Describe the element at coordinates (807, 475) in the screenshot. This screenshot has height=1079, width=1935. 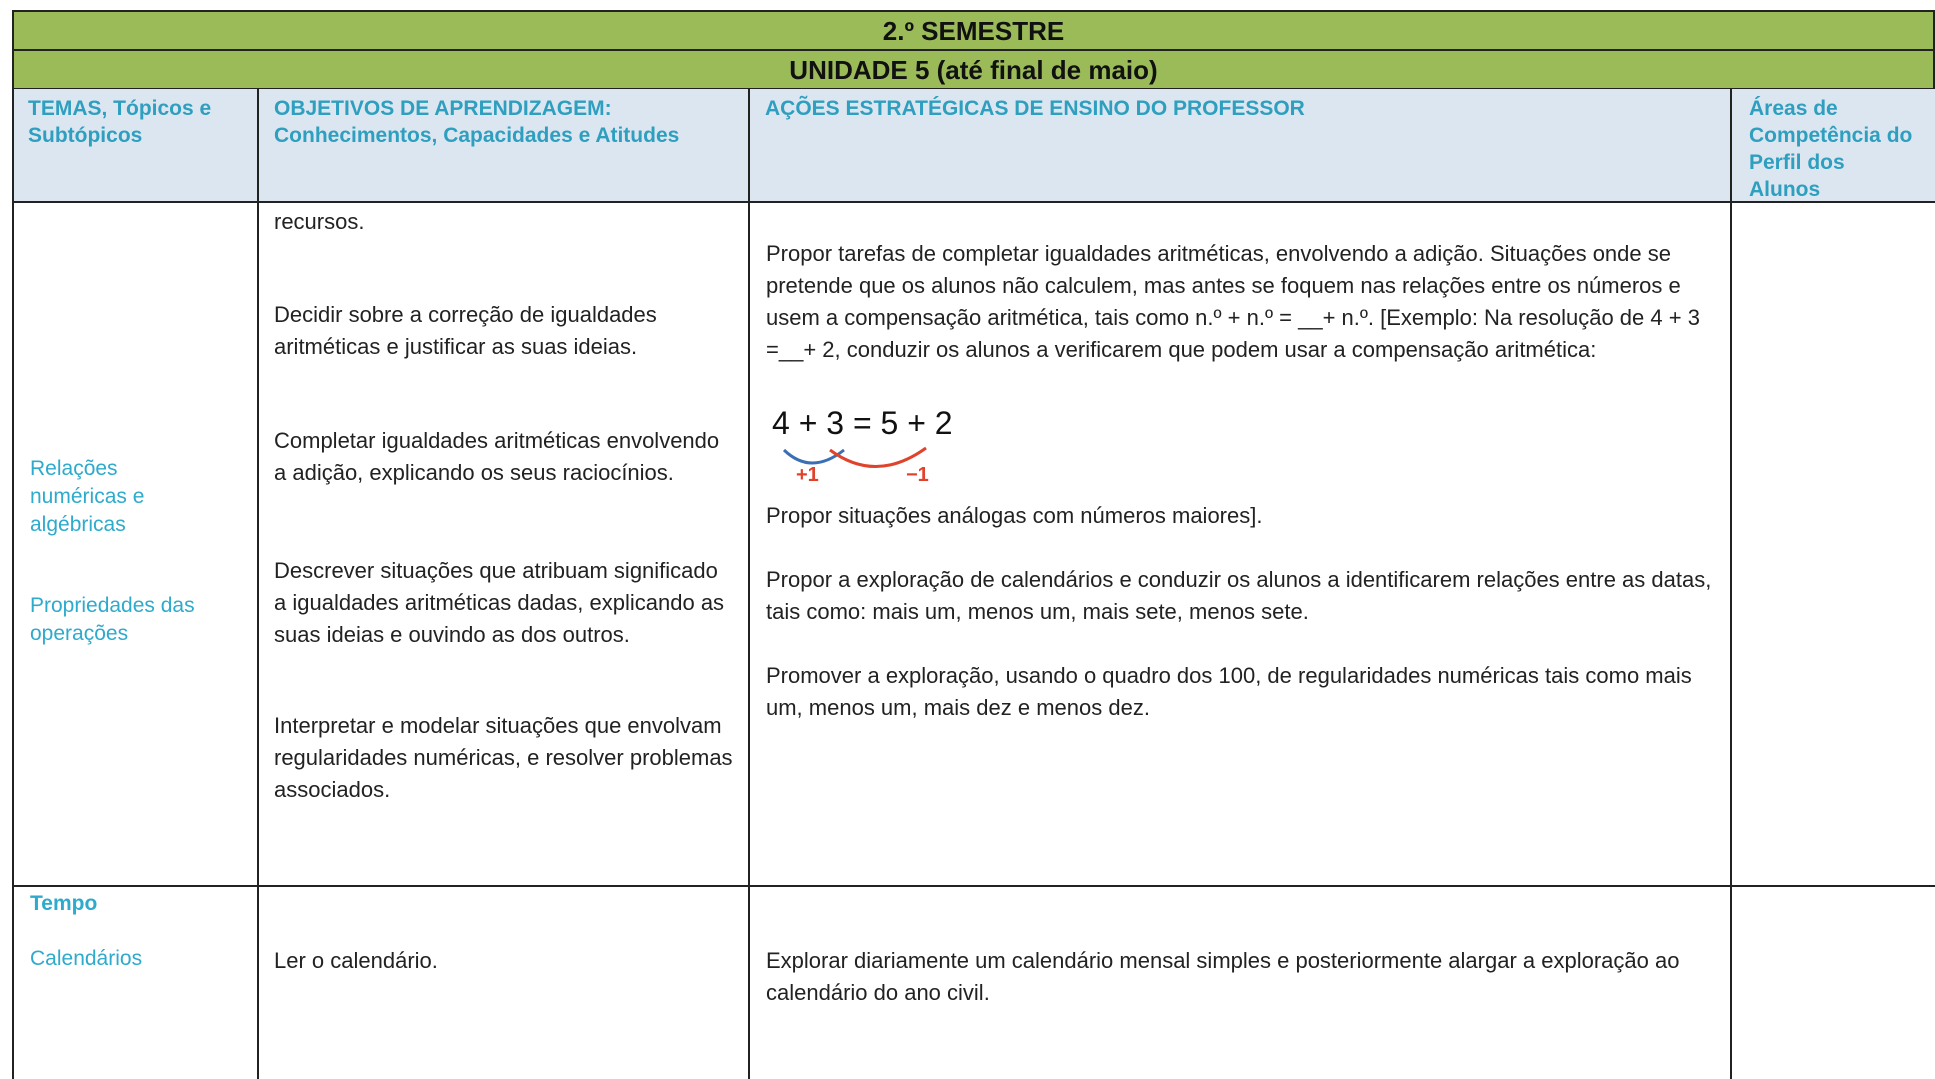
I see `example-left: +1` at that location.